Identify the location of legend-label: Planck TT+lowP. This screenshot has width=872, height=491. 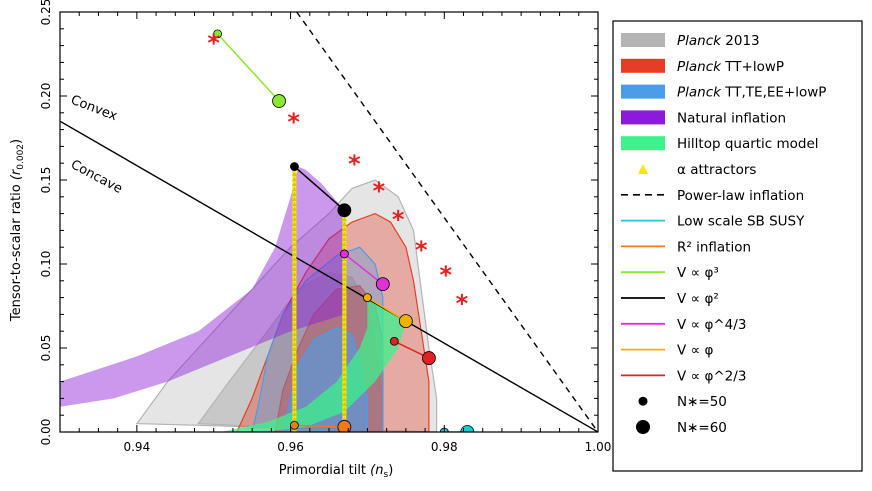
(730, 67).